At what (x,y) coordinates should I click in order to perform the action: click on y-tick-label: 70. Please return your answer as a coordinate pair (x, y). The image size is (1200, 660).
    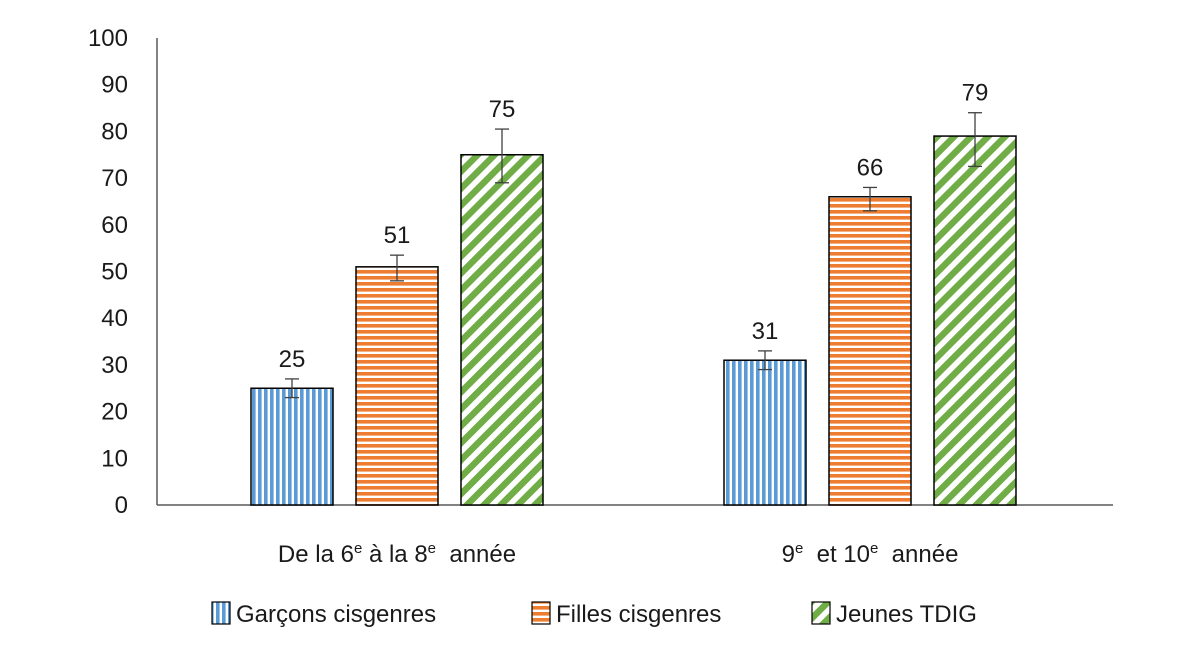
    Looking at the image, I should click on (114, 178).